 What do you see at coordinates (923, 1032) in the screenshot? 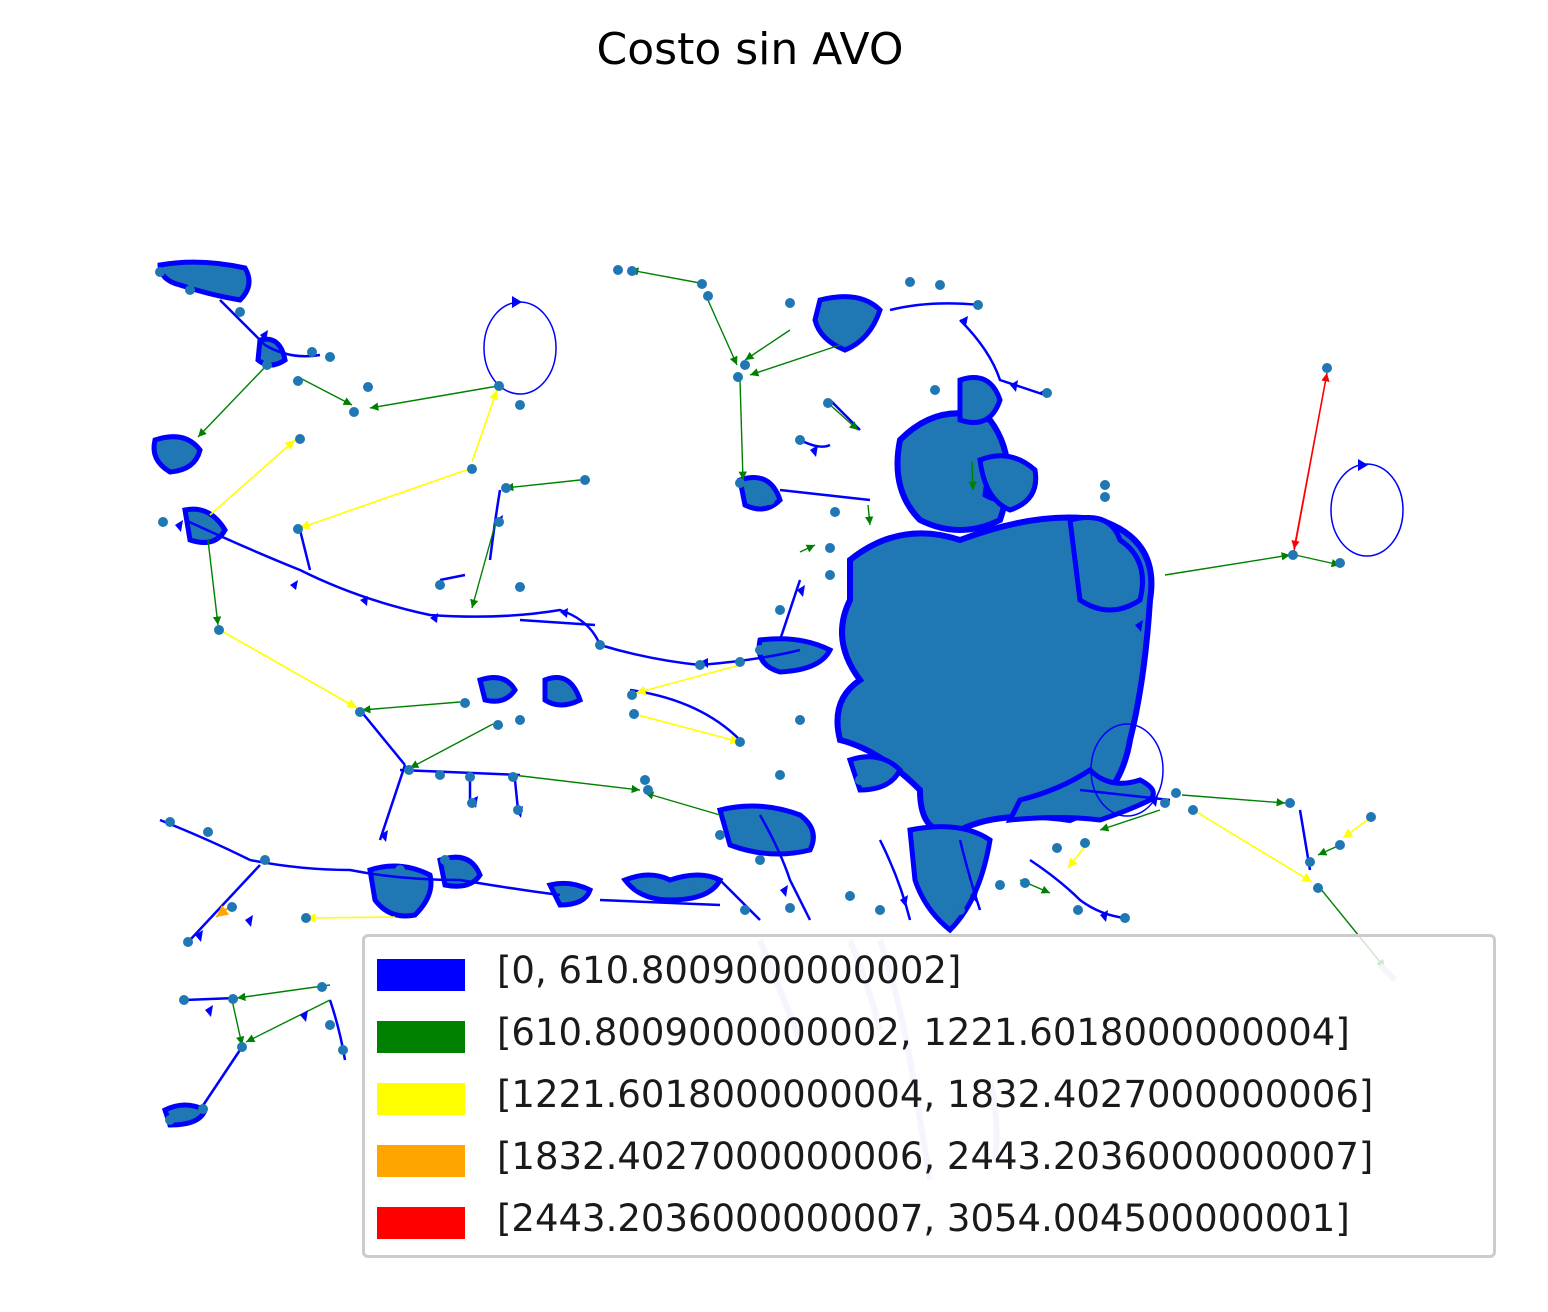
I see `legend-label: [610.8009000000002, 1221.6018000000004]` at bounding box center [923, 1032].